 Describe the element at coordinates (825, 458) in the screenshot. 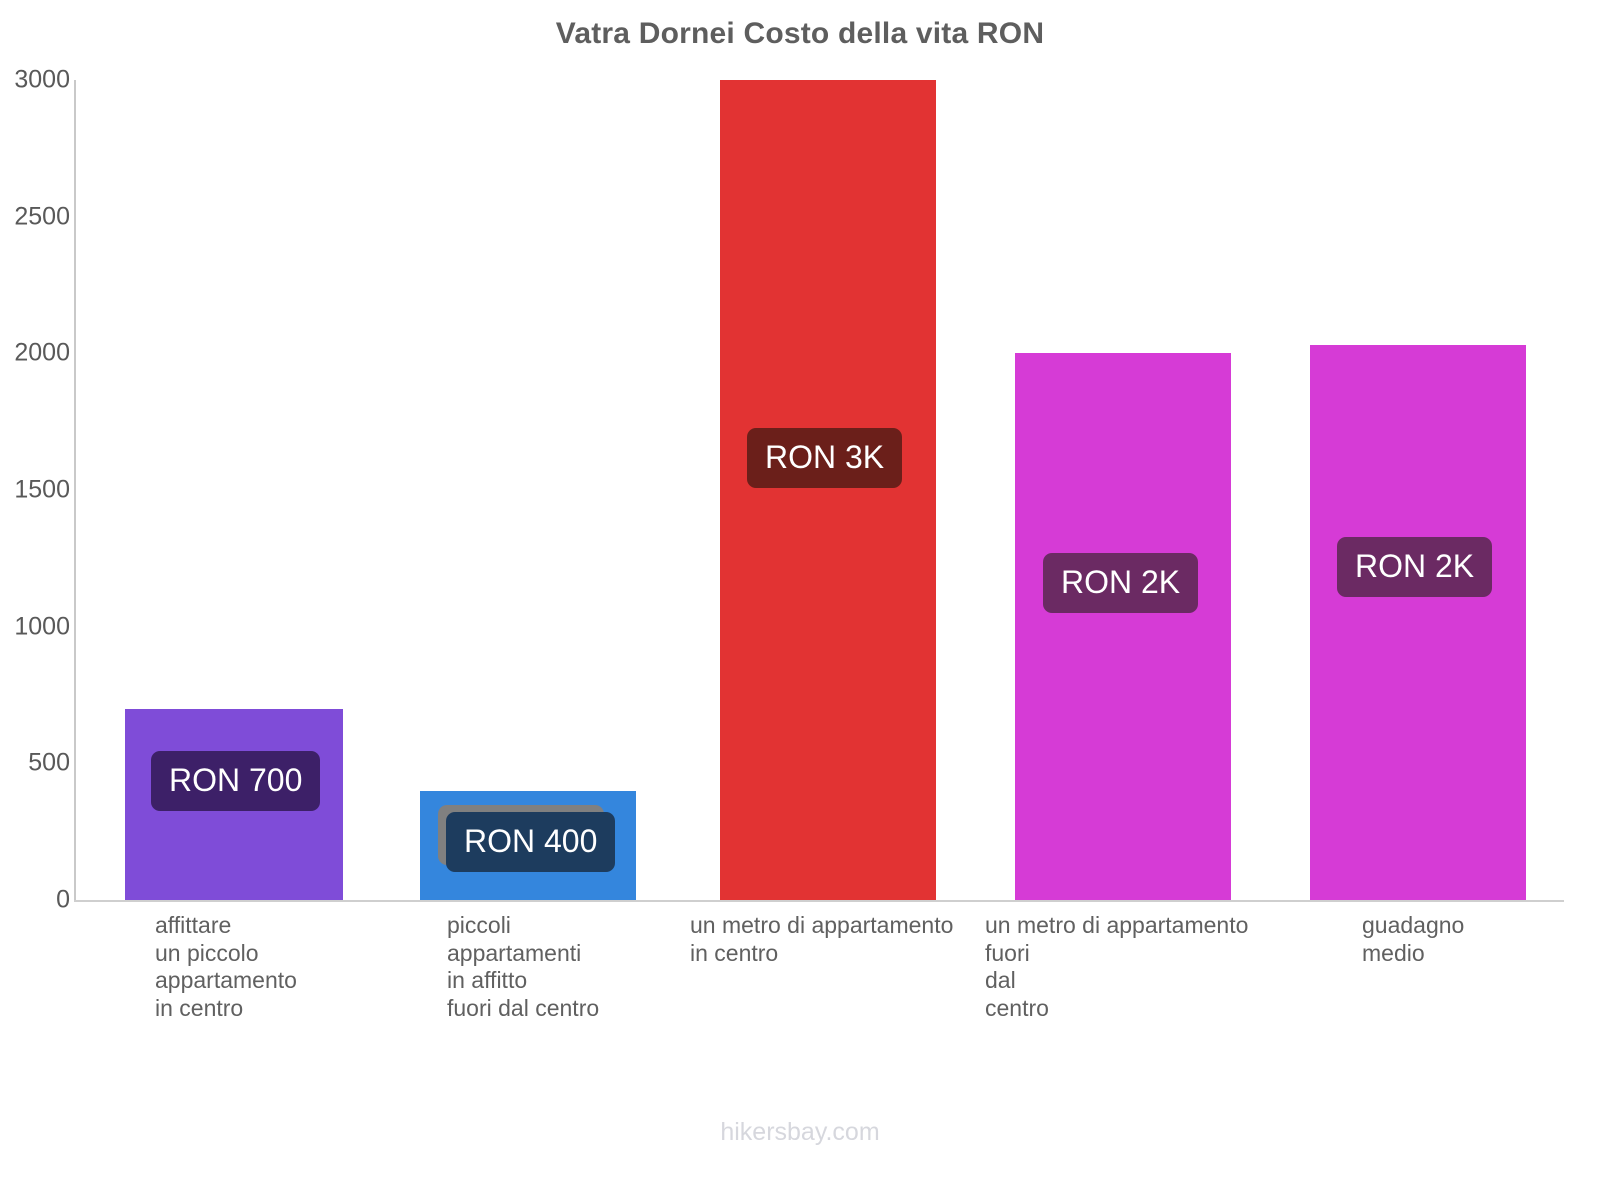

I see `bar-value-label: RON 3K` at that location.